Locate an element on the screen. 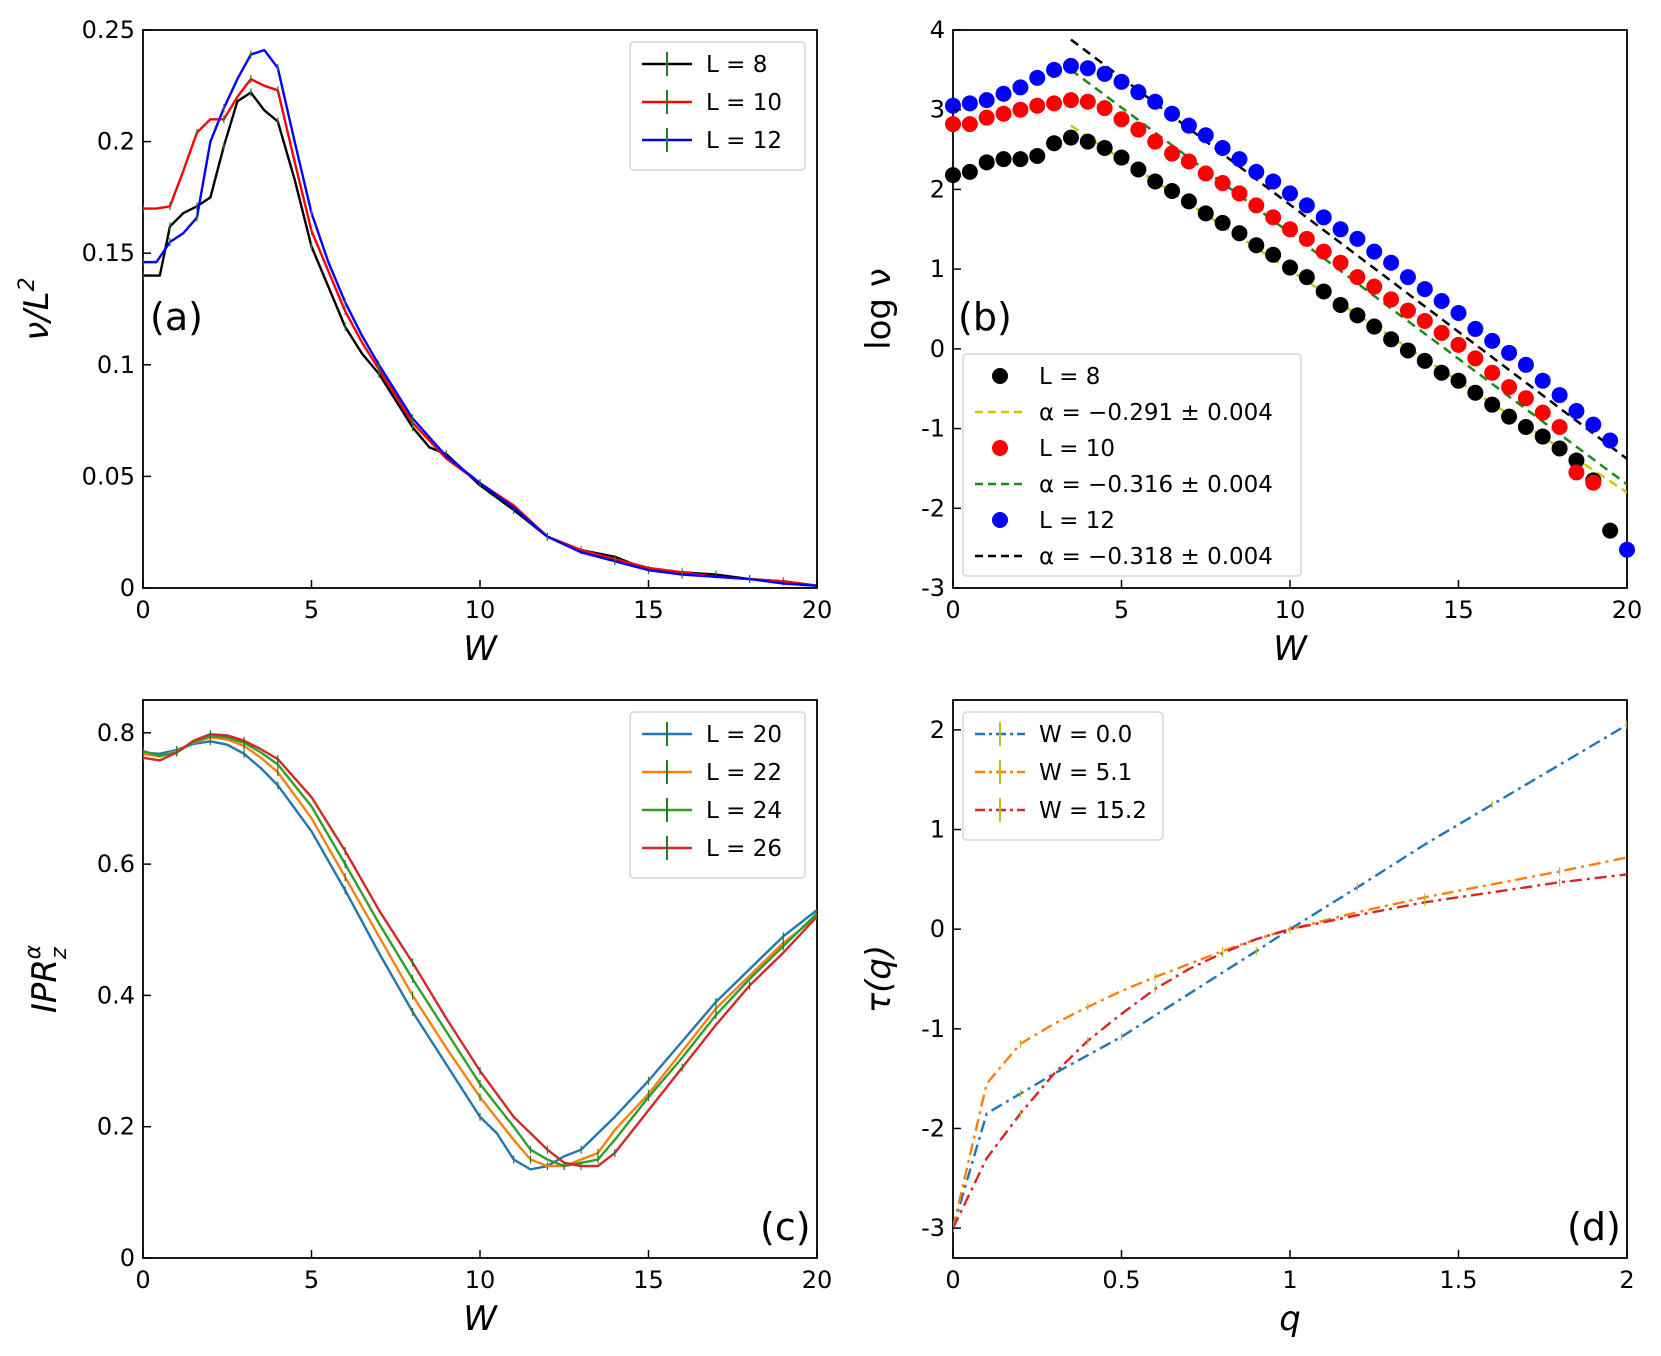 This screenshot has width=1661, height=1356. legend-label: L = 20 is located at coordinates (744, 735).